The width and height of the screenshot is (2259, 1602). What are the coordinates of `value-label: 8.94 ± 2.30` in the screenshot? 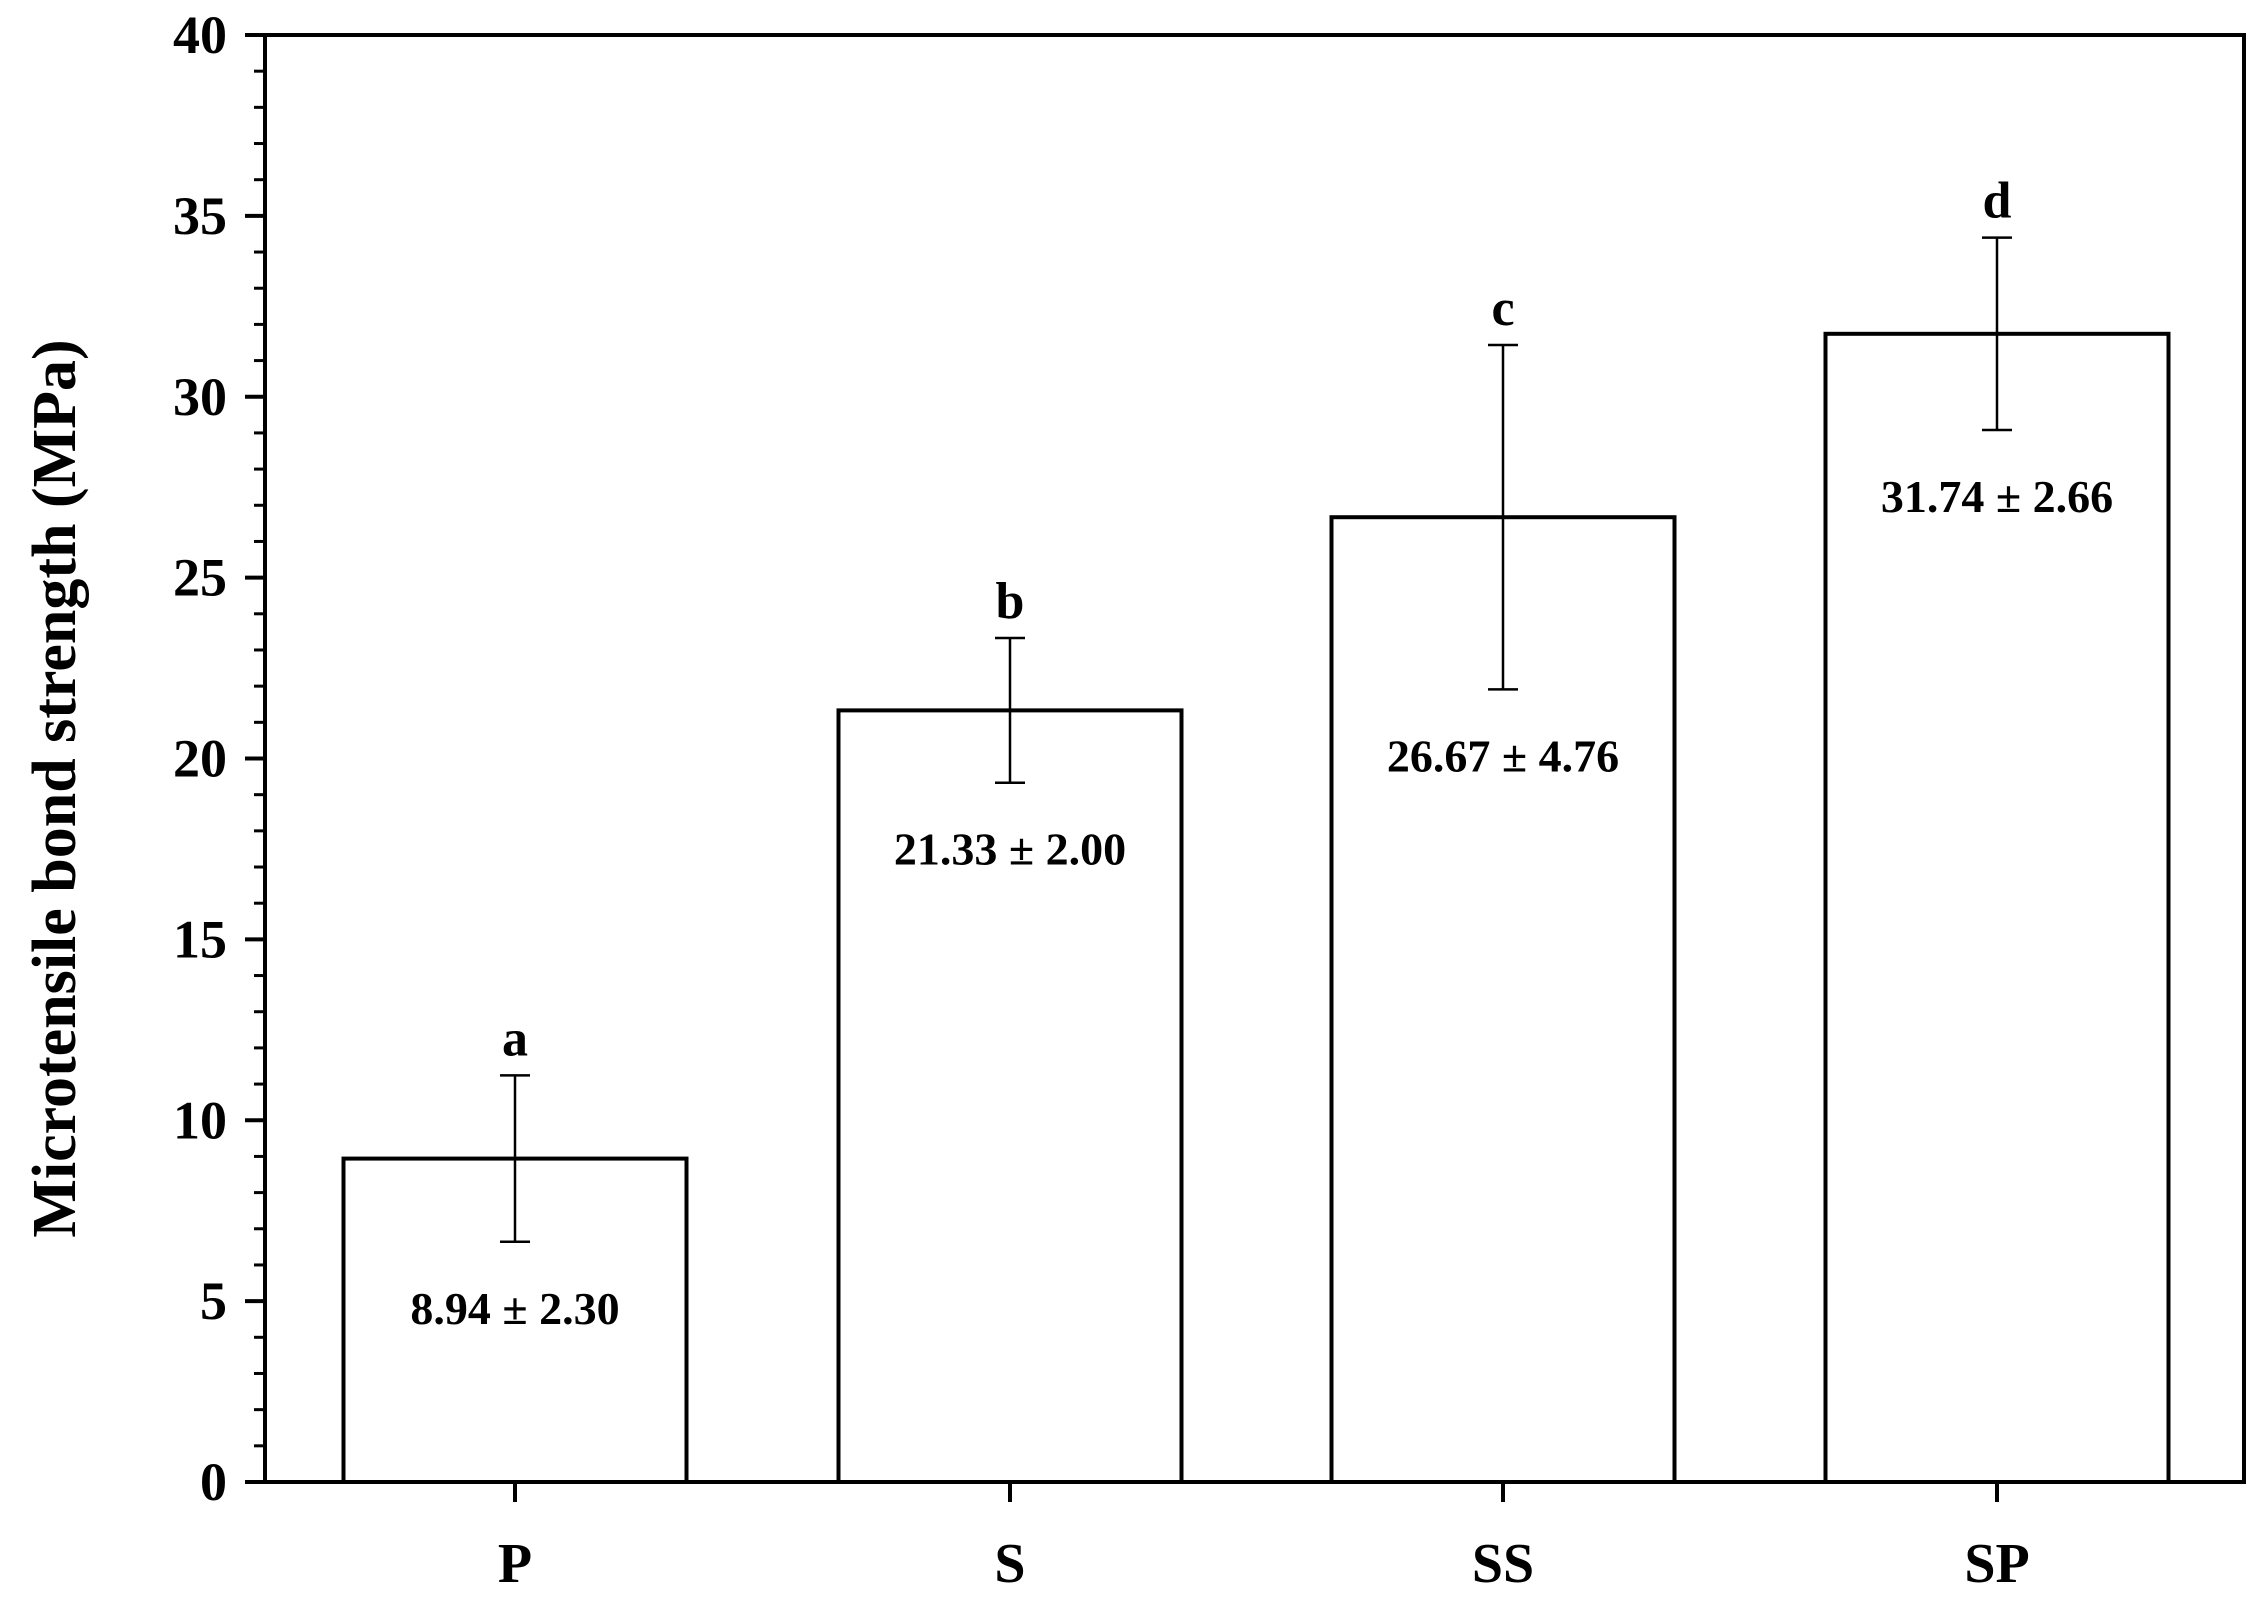 It's located at (514, 1308).